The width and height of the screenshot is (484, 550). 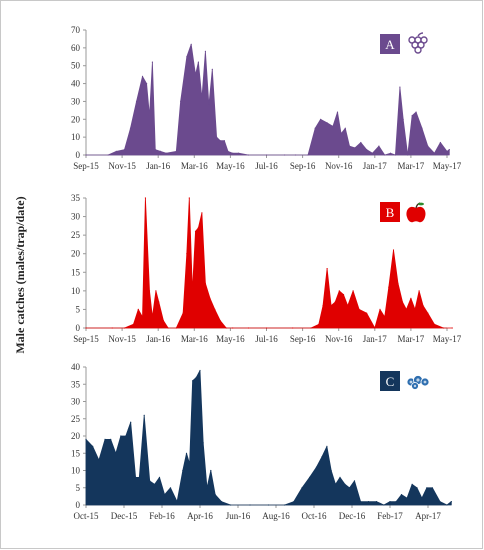 What do you see at coordinates (122, 339) in the screenshot?
I see `x-tick-label: Nov-15` at bounding box center [122, 339].